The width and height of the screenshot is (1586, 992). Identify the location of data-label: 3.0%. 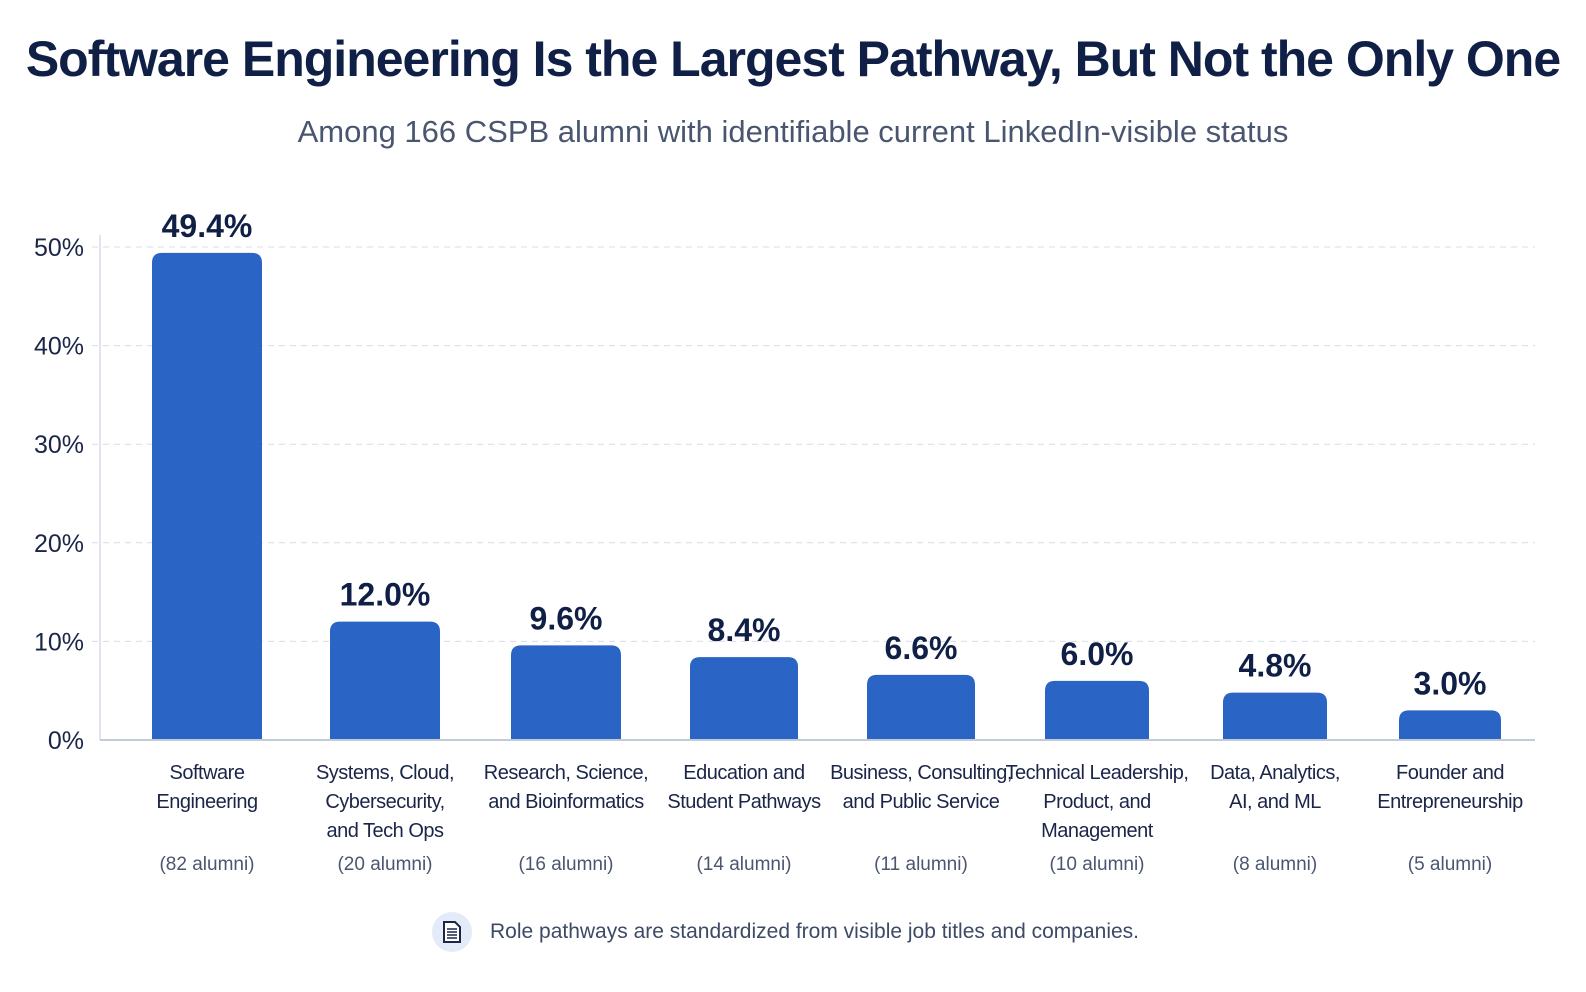
(1450, 683).